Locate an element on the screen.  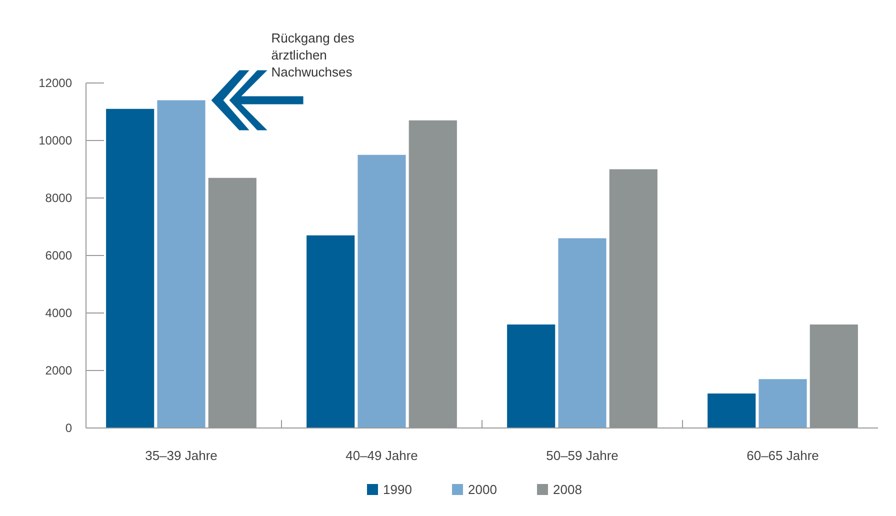
y-tick-label: 6000 is located at coordinates (58, 255).